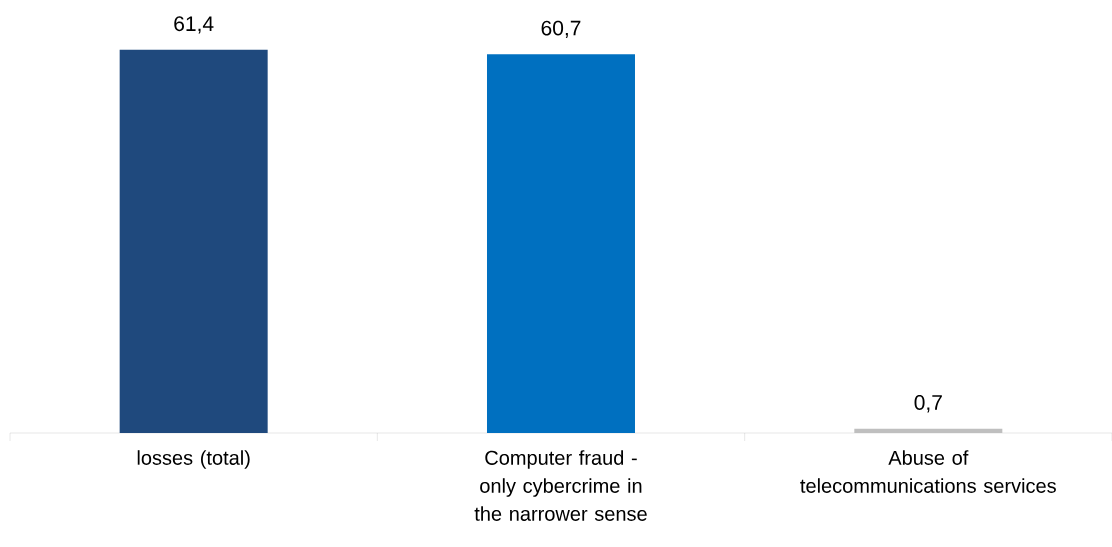  I want to click on data-label: 61,4, so click(194, 25).